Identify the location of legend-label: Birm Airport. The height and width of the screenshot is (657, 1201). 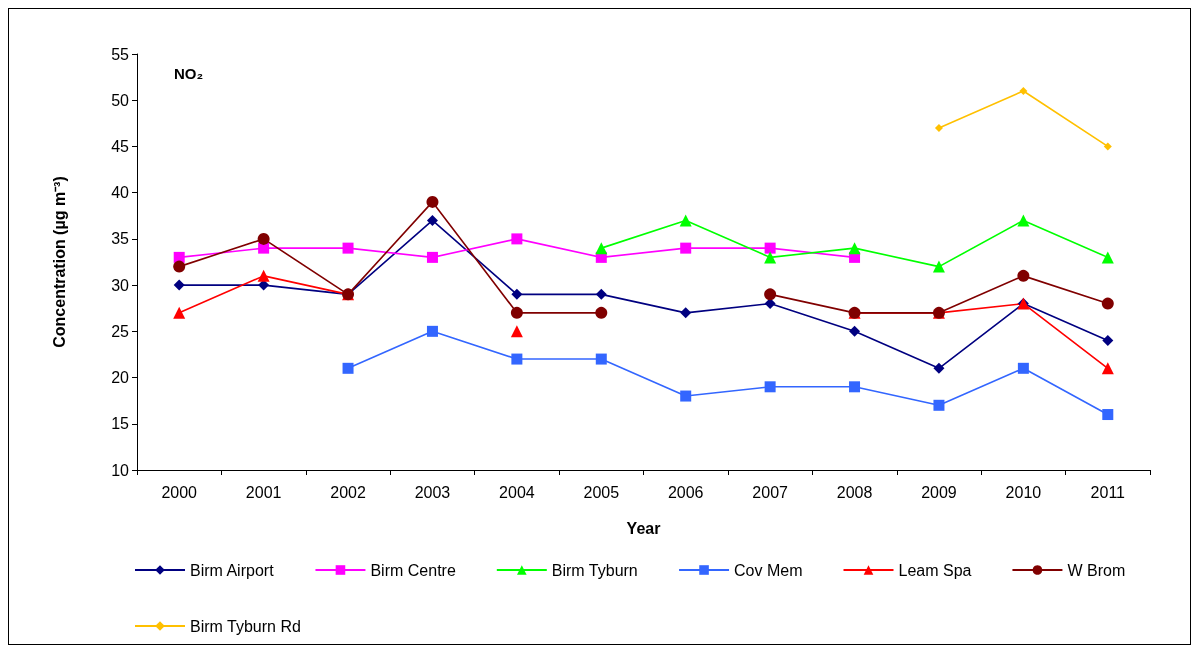
(232, 570).